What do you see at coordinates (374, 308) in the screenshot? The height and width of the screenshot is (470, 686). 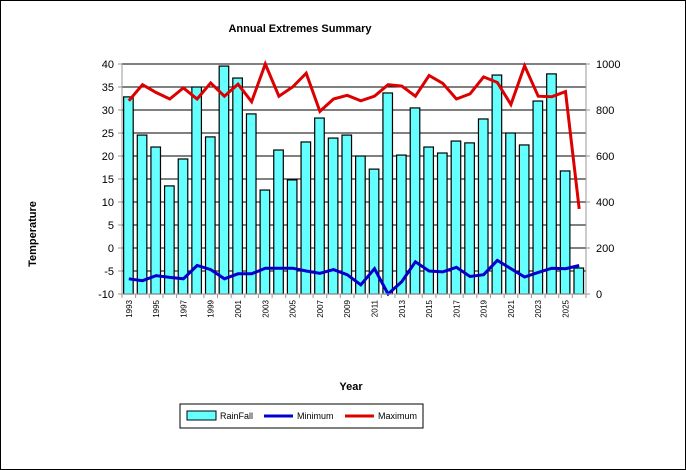 I see `x-tick-label: 2011` at bounding box center [374, 308].